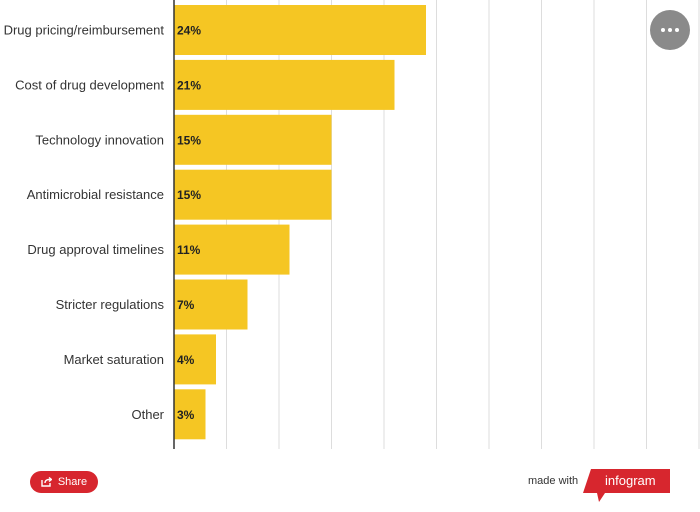 The width and height of the screenshot is (700, 512). I want to click on category-label: Technology innovation, so click(99, 139).